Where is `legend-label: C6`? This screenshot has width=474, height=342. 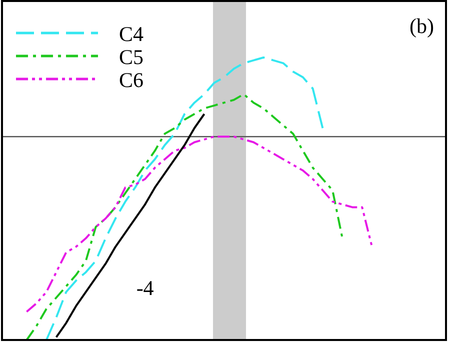 legend-label: C6 is located at coordinates (131, 80).